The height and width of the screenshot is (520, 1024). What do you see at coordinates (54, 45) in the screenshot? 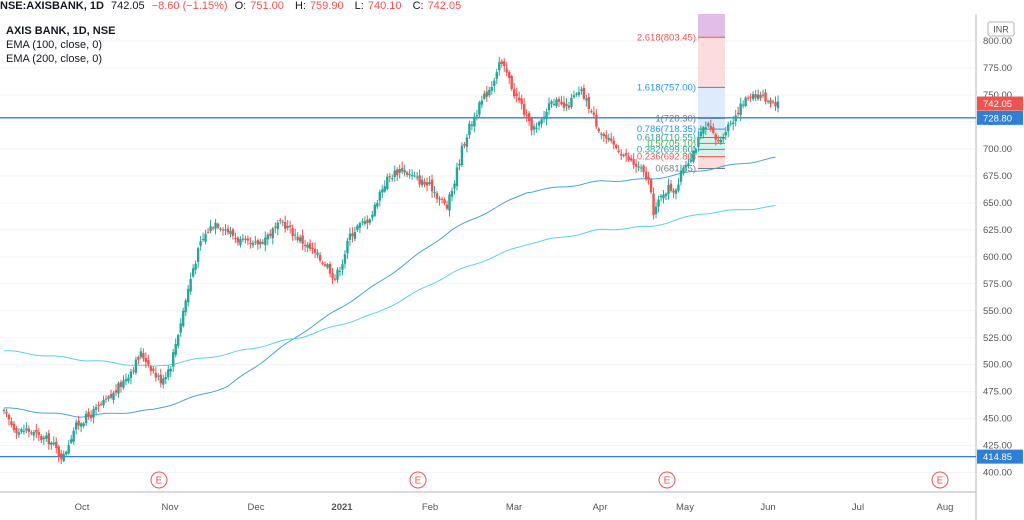
I see `legend-ema100: EMA (100, close, 0)` at bounding box center [54, 45].